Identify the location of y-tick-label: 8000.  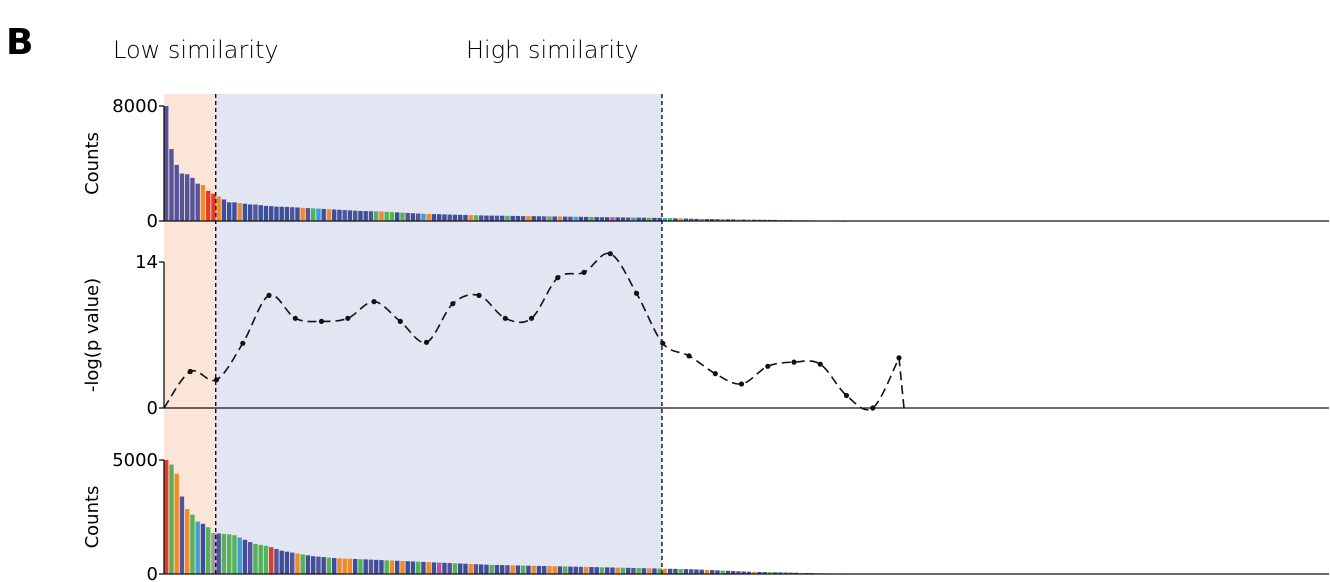
(135, 106).